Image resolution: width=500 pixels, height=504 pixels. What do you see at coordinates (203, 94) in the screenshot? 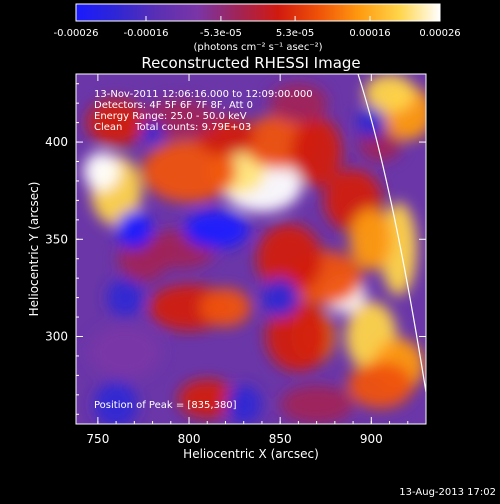
I see `annotation-time-range: 13-Nov-2011 12:06:16.000 to 12:09:00.000` at bounding box center [203, 94].